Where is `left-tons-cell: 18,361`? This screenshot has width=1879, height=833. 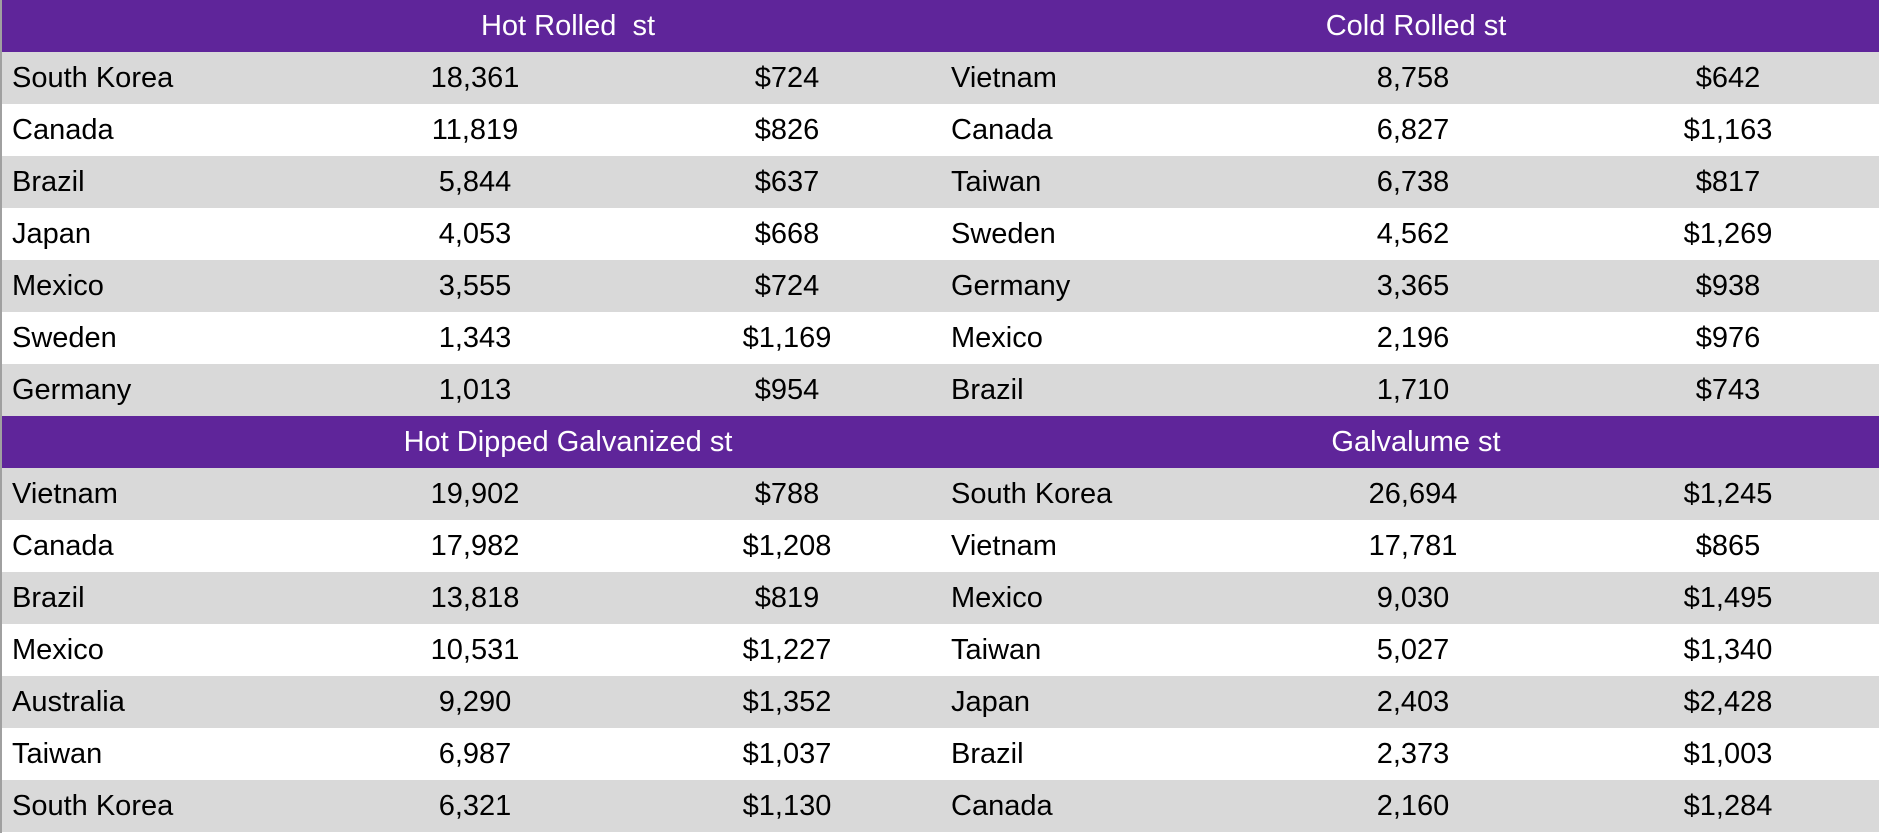 left-tons-cell: 18,361 is located at coordinates (475, 78).